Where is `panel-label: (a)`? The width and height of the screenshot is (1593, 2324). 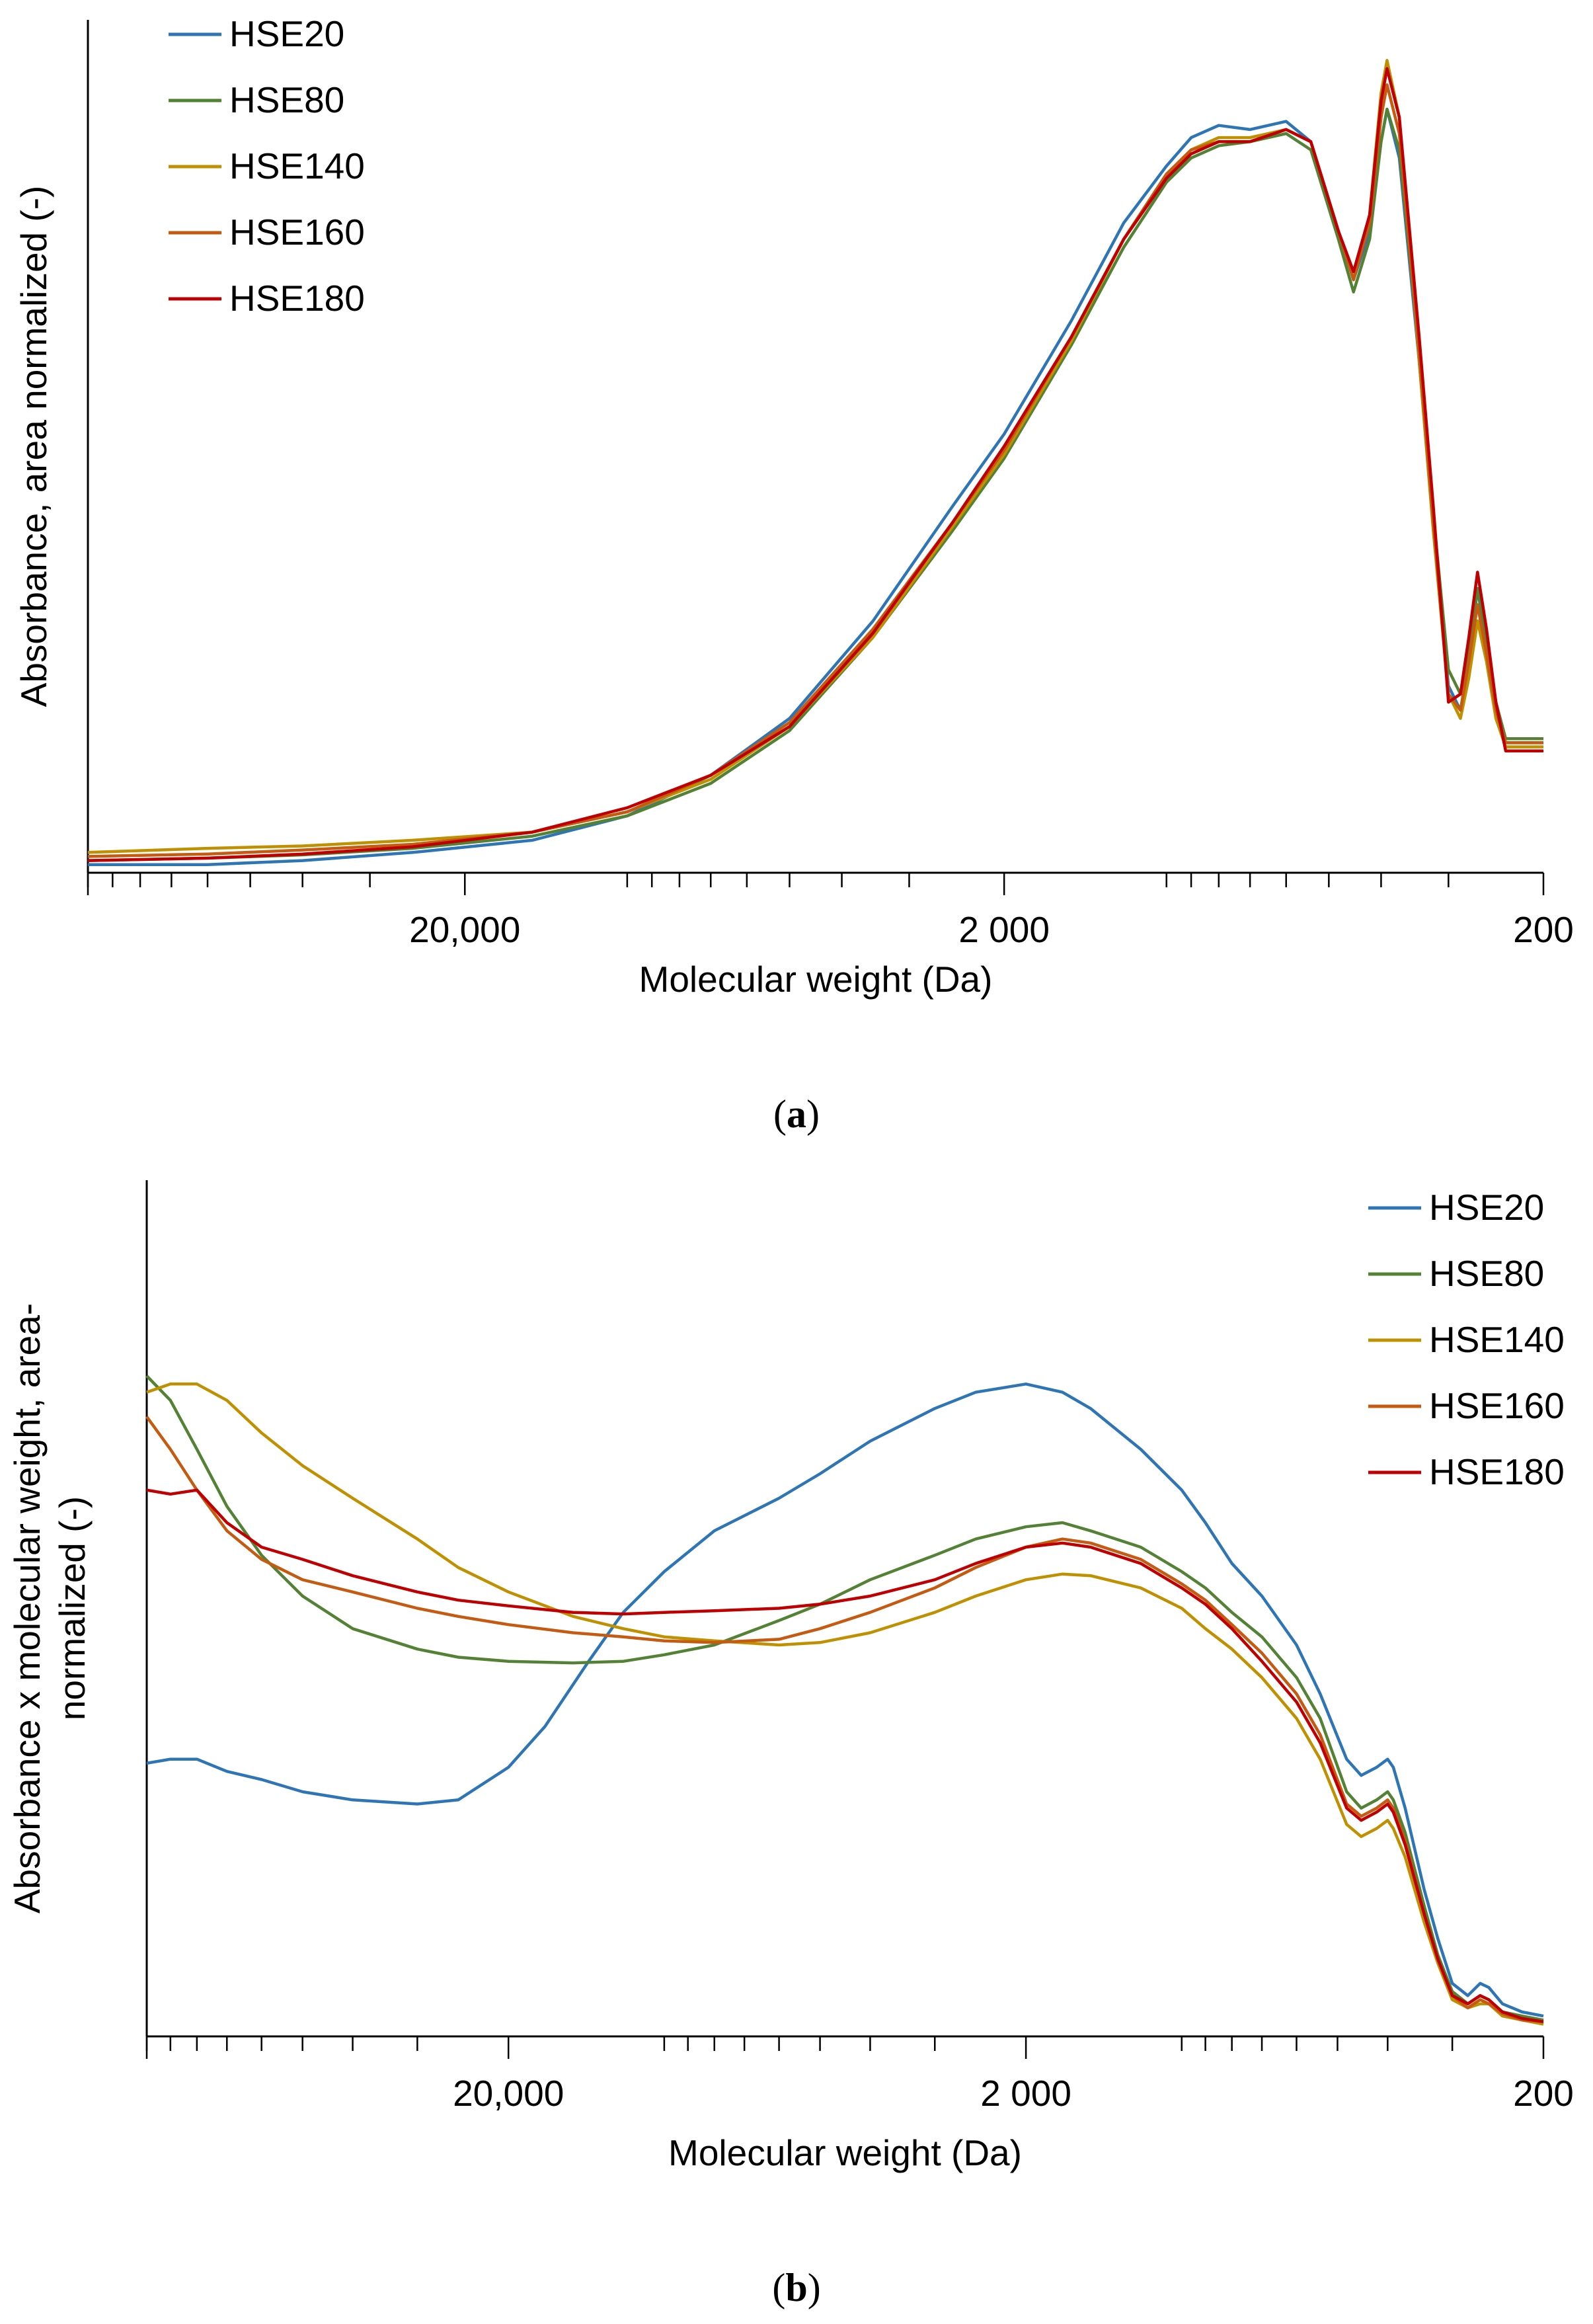 panel-label: (a) is located at coordinates (796, 1114).